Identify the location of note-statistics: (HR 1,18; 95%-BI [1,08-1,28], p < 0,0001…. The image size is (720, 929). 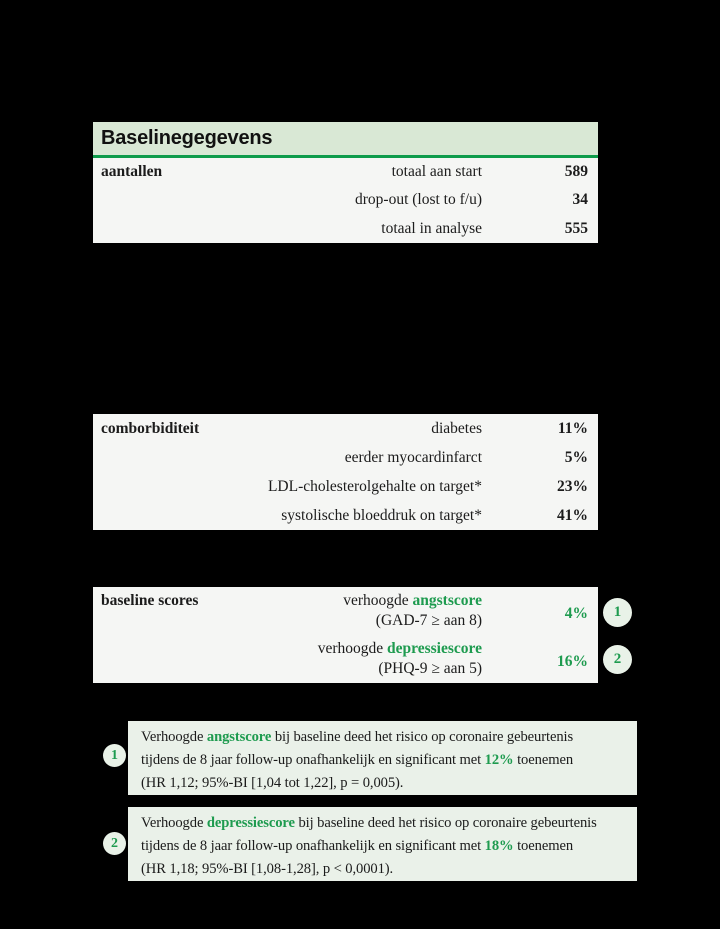
(267, 869).